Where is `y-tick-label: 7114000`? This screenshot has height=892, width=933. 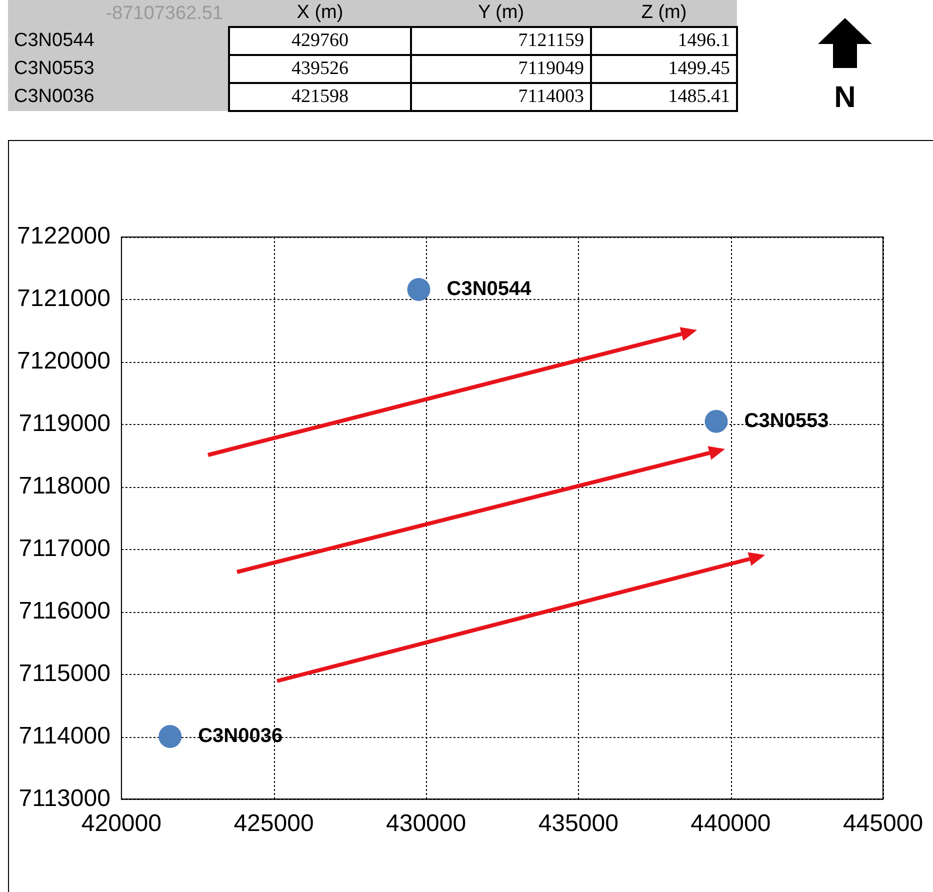
y-tick-label: 7114000 is located at coordinates (64, 736).